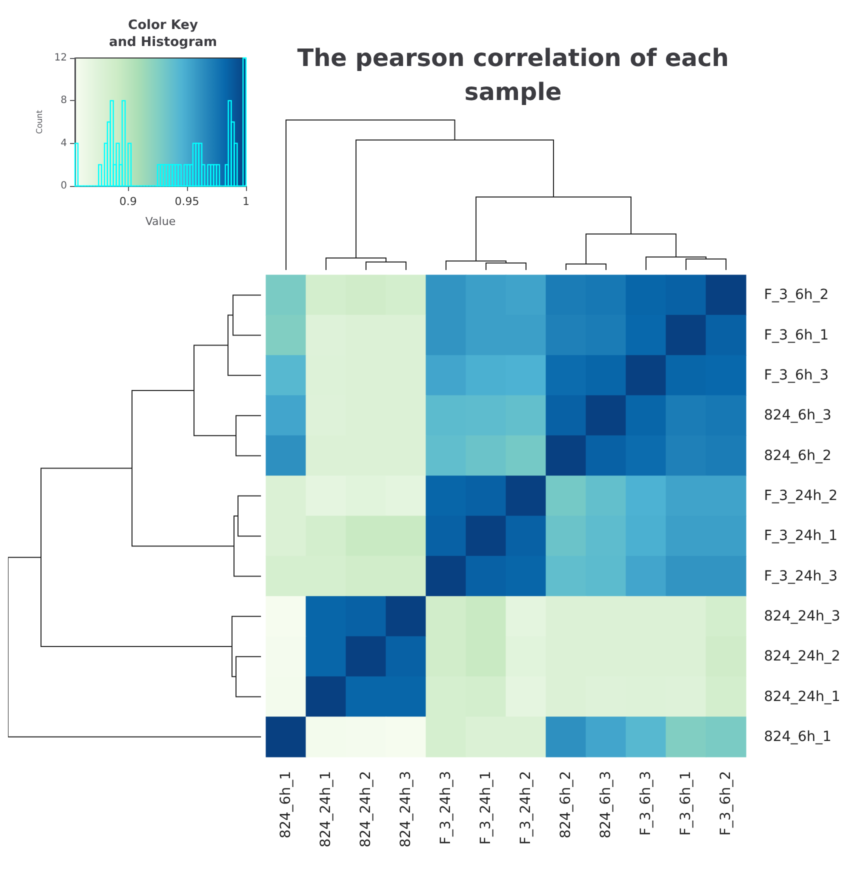 Image resolution: width=867 pixels, height=872 pixels. Describe the element at coordinates (801, 576) in the screenshot. I see `y-tick-label: F_3_24h_3` at that location.